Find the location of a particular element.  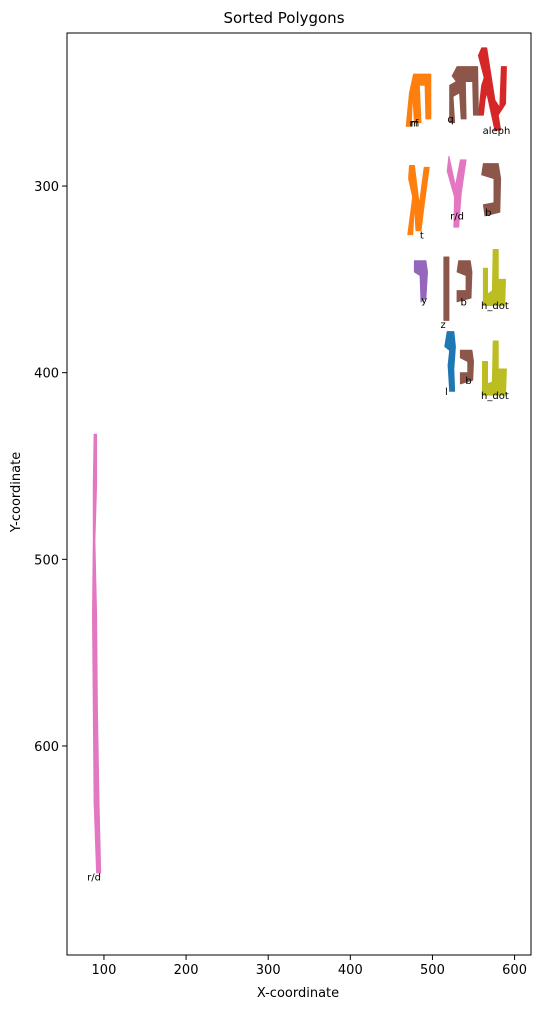

y-tick-label: 500 is located at coordinates (46, 560).